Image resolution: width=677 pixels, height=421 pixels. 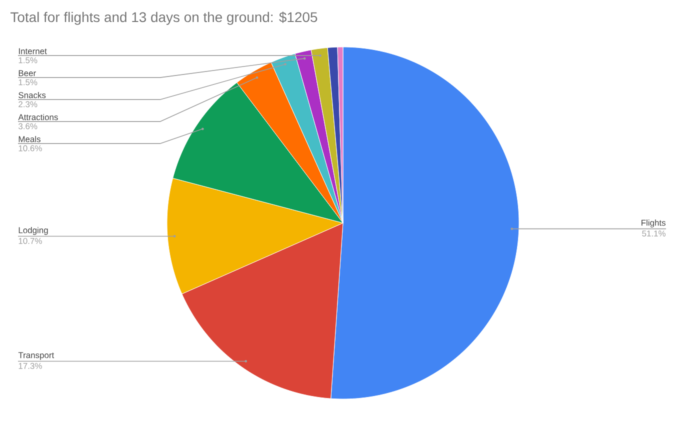 I want to click on slice-label: Internet, so click(x=32, y=51).